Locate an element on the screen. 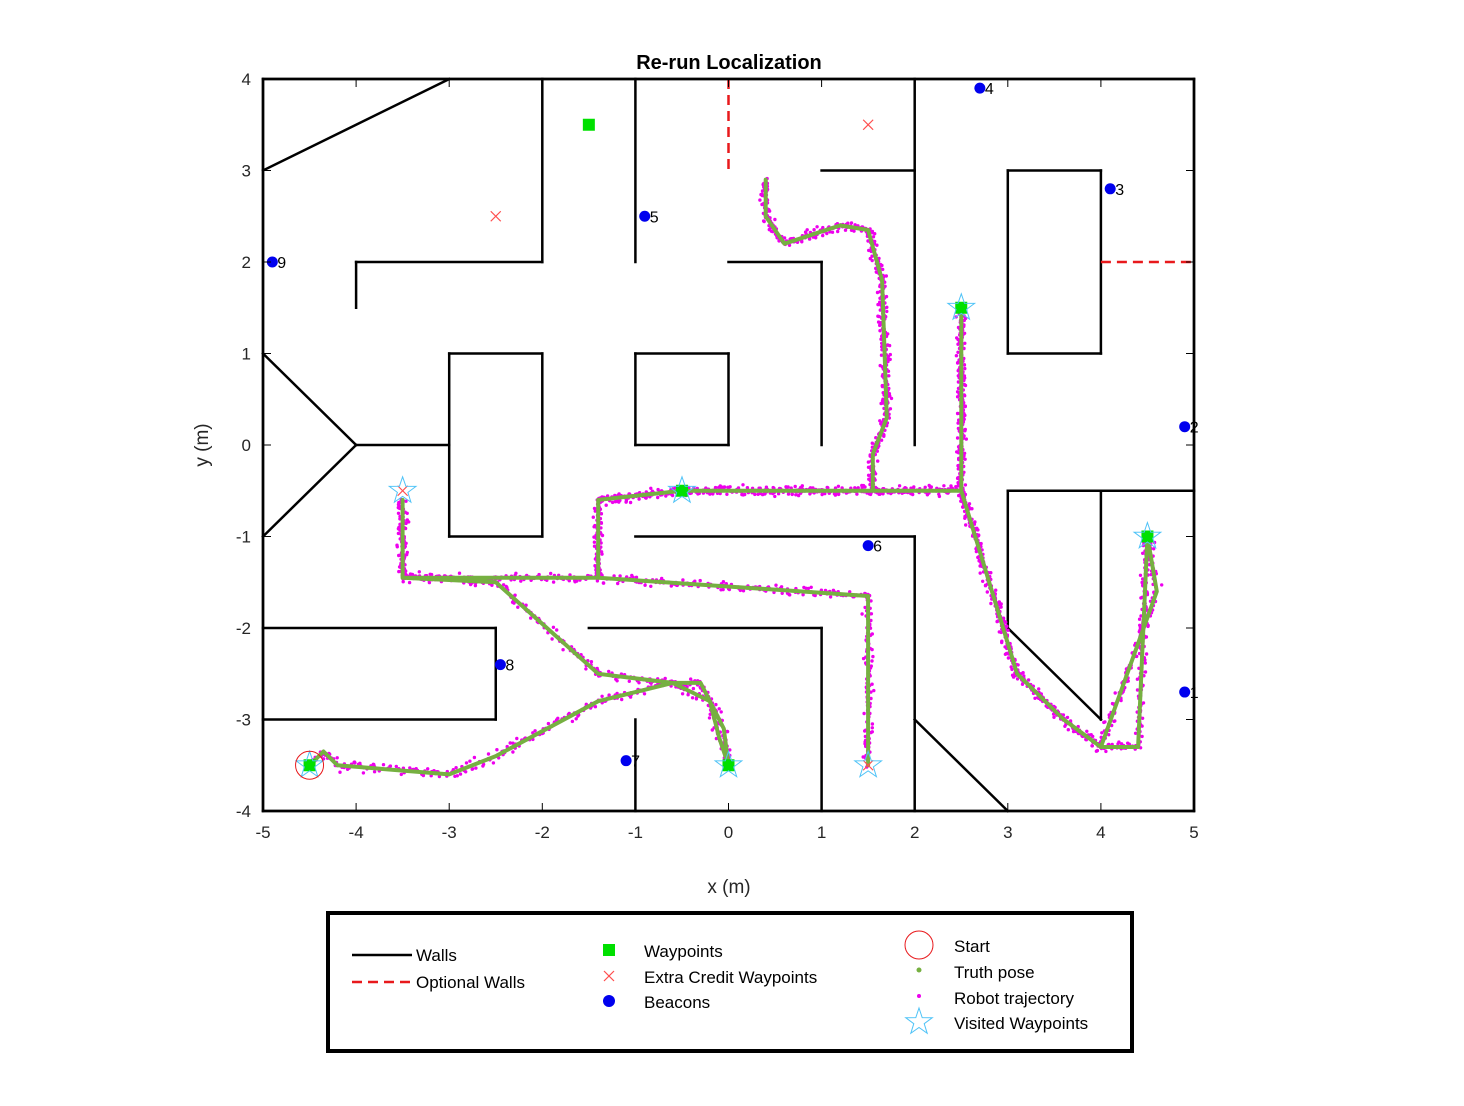 This screenshot has width=1464, height=1106. wall-segment is located at coordinates (1054, 674).